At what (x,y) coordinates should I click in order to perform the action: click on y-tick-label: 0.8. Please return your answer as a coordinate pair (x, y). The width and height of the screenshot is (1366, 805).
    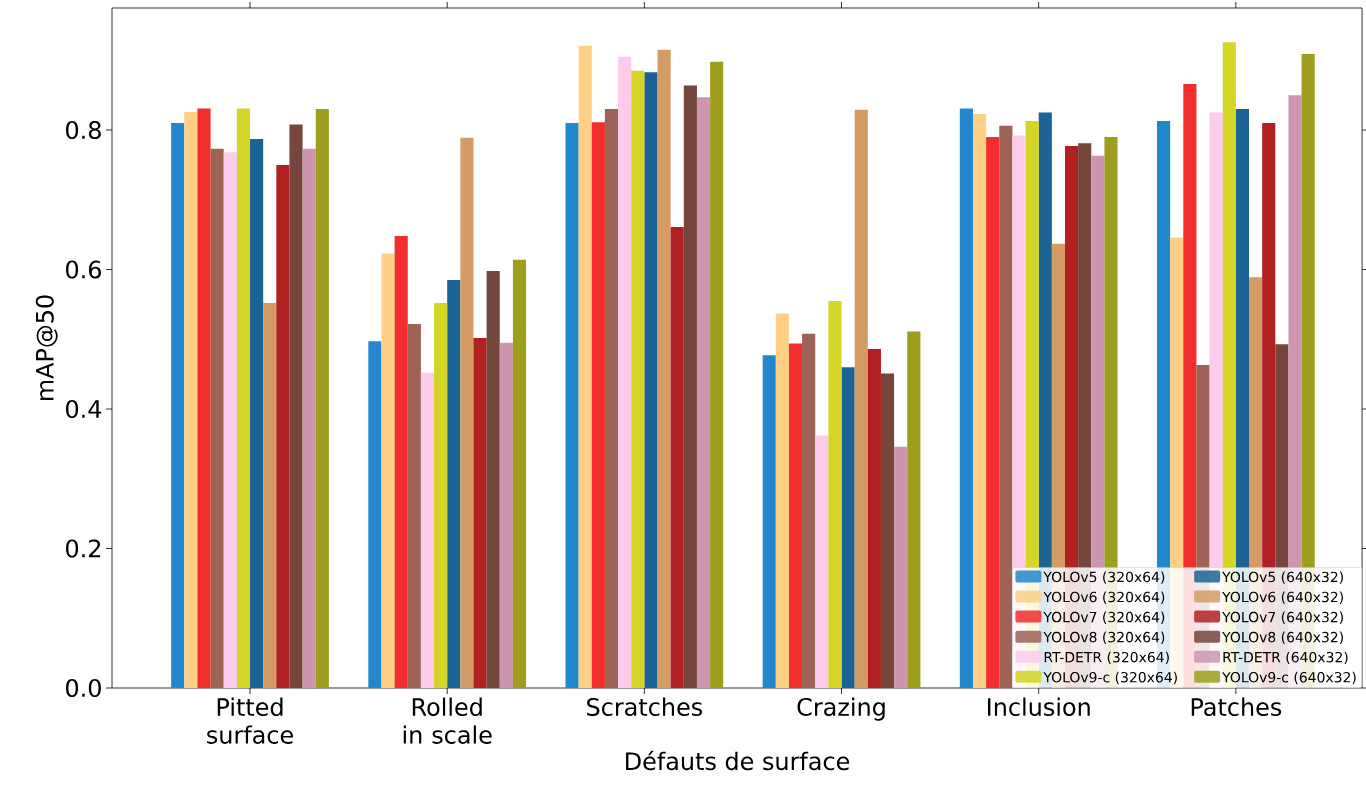
    Looking at the image, I should click on (83, 130).